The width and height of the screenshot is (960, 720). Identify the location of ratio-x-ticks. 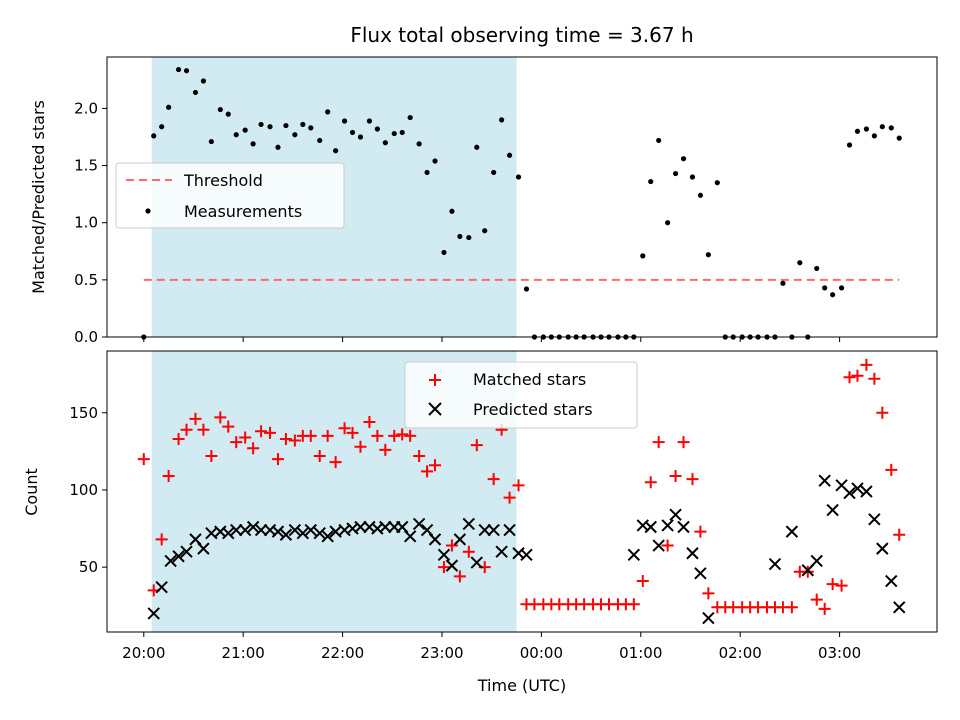
(492, 339).